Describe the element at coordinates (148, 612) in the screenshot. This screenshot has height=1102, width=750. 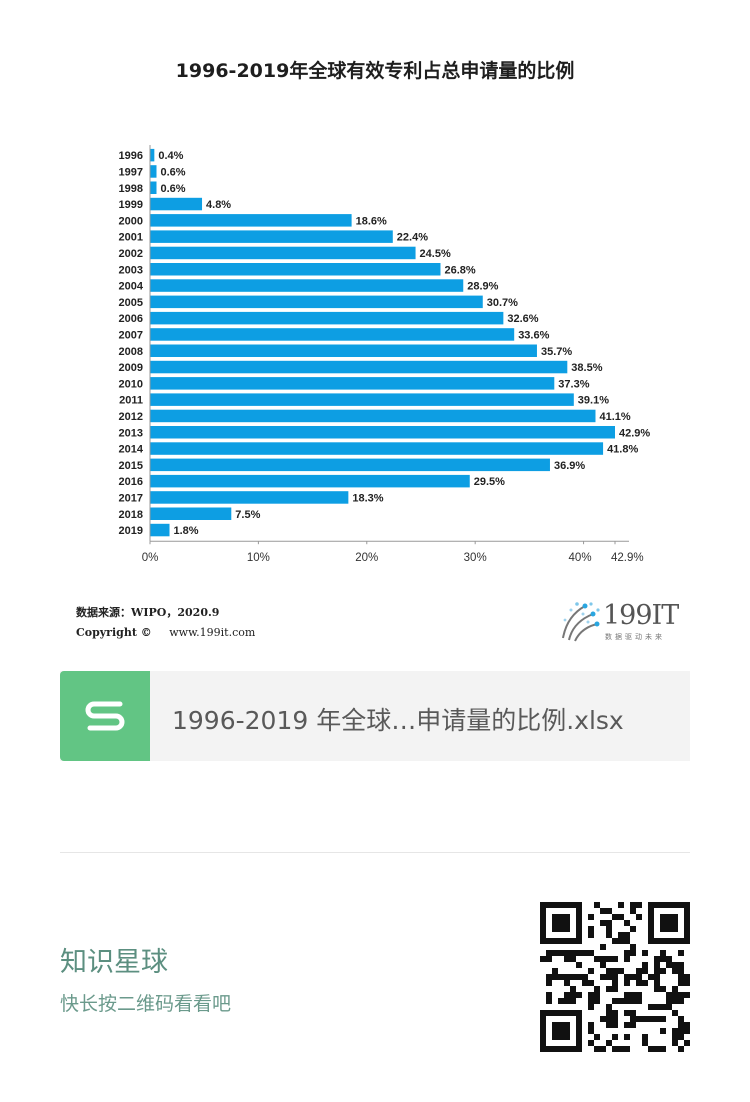
I see `source-note: 数据来源：WIPO，2020.9` at that location.